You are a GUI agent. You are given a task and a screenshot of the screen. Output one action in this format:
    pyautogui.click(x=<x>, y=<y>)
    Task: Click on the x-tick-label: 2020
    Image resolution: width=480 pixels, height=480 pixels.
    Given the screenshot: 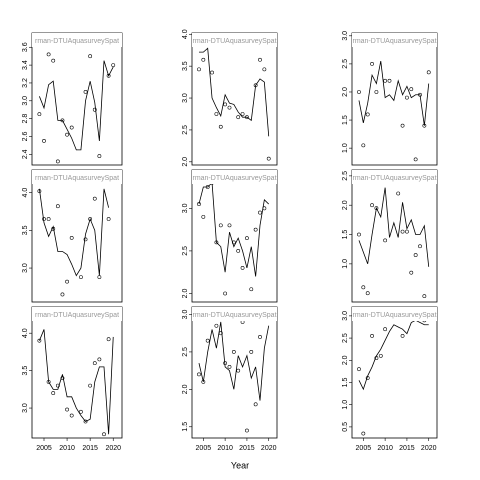 What is the action you would take?
    pyautogui.click(x=113, y=448)
    